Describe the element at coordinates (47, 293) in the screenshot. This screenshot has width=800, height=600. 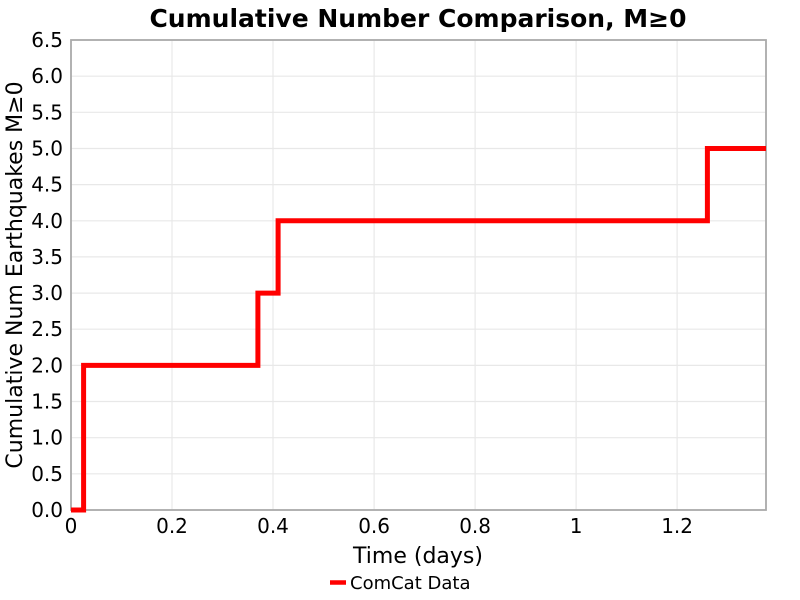
I see `y-tick-label: 3.0` at that location.